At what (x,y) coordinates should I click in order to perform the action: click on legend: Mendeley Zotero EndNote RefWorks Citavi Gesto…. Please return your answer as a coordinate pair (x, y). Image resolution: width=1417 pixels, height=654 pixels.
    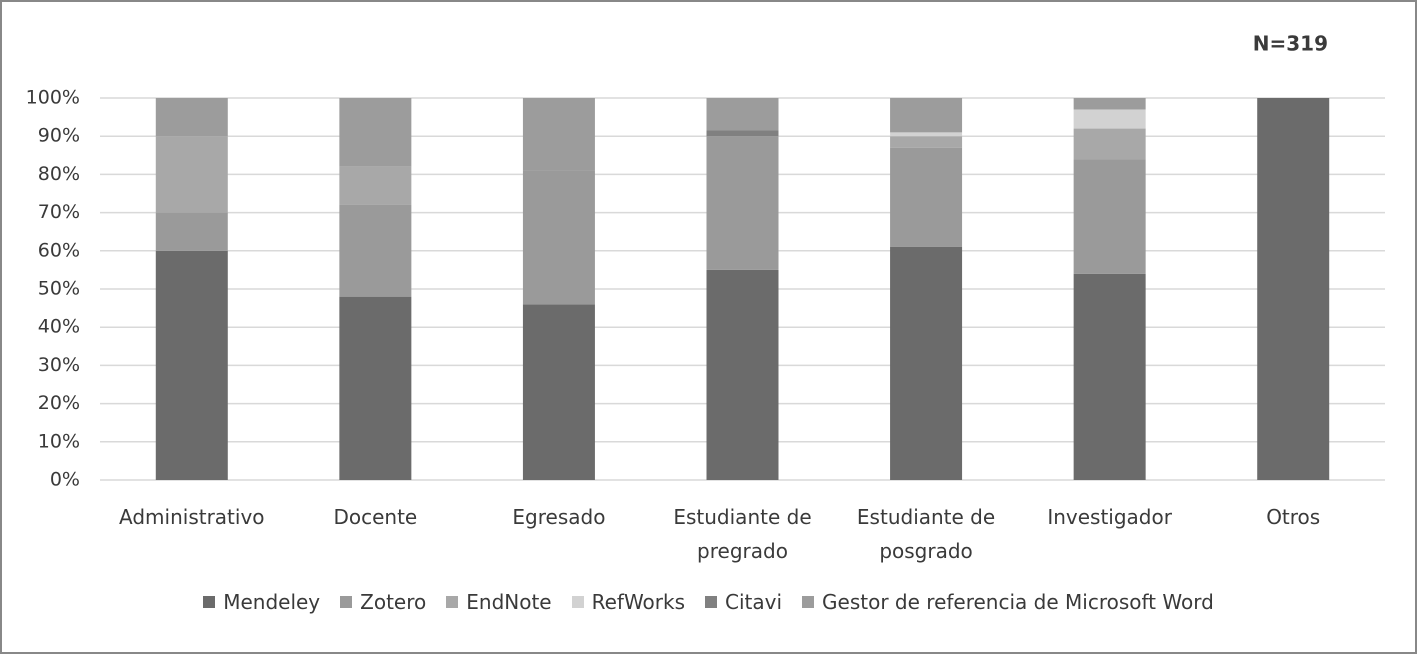
    Looking at the image, I should click on (708, 602).